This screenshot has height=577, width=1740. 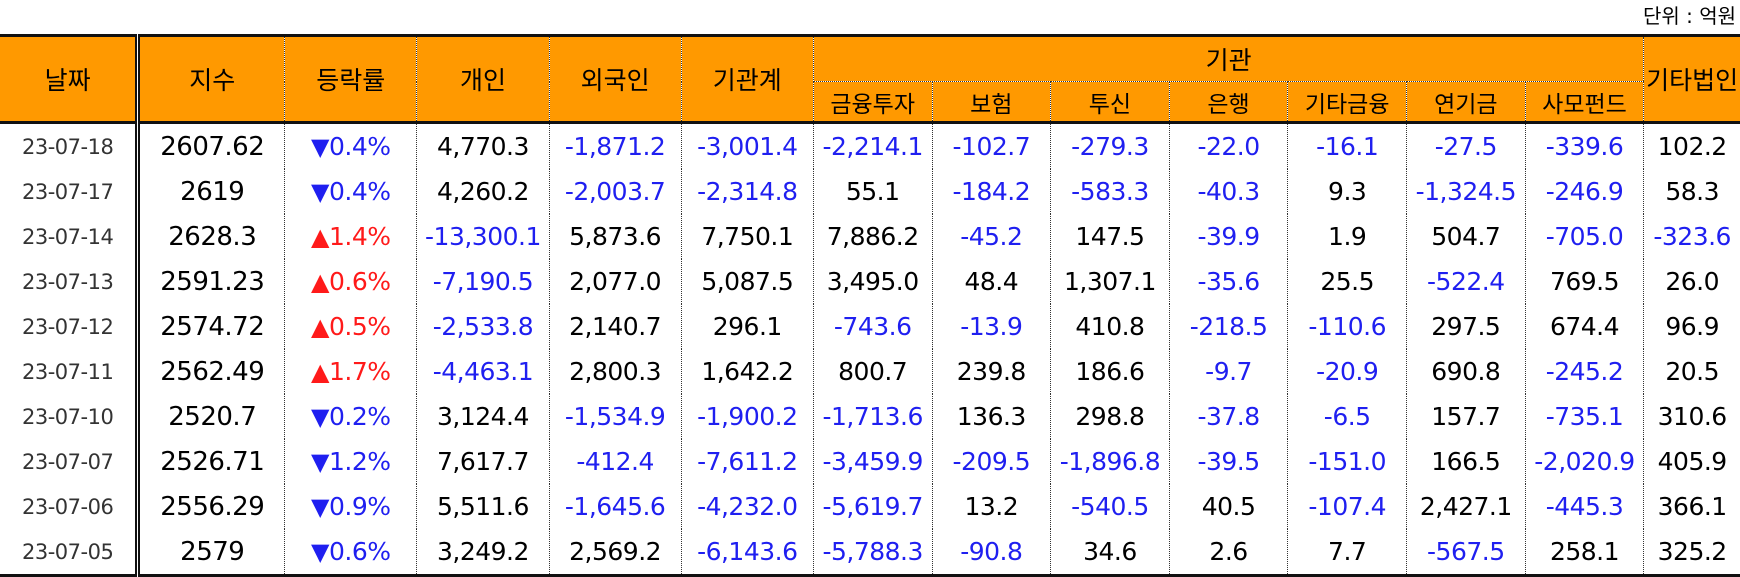 I want to click on cell-pension: -27.5, so click(x=1466, y=145).